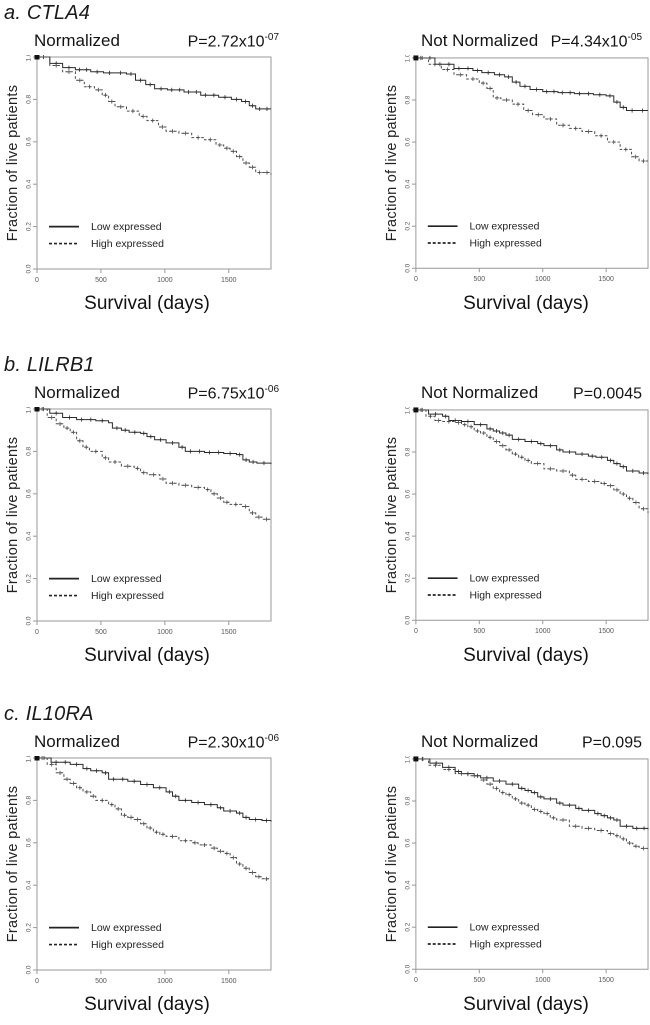  Describe the element at coordinates (487, 744) in the screenshot. I see `panel-header: Not Normalized P=0.095` at that location.